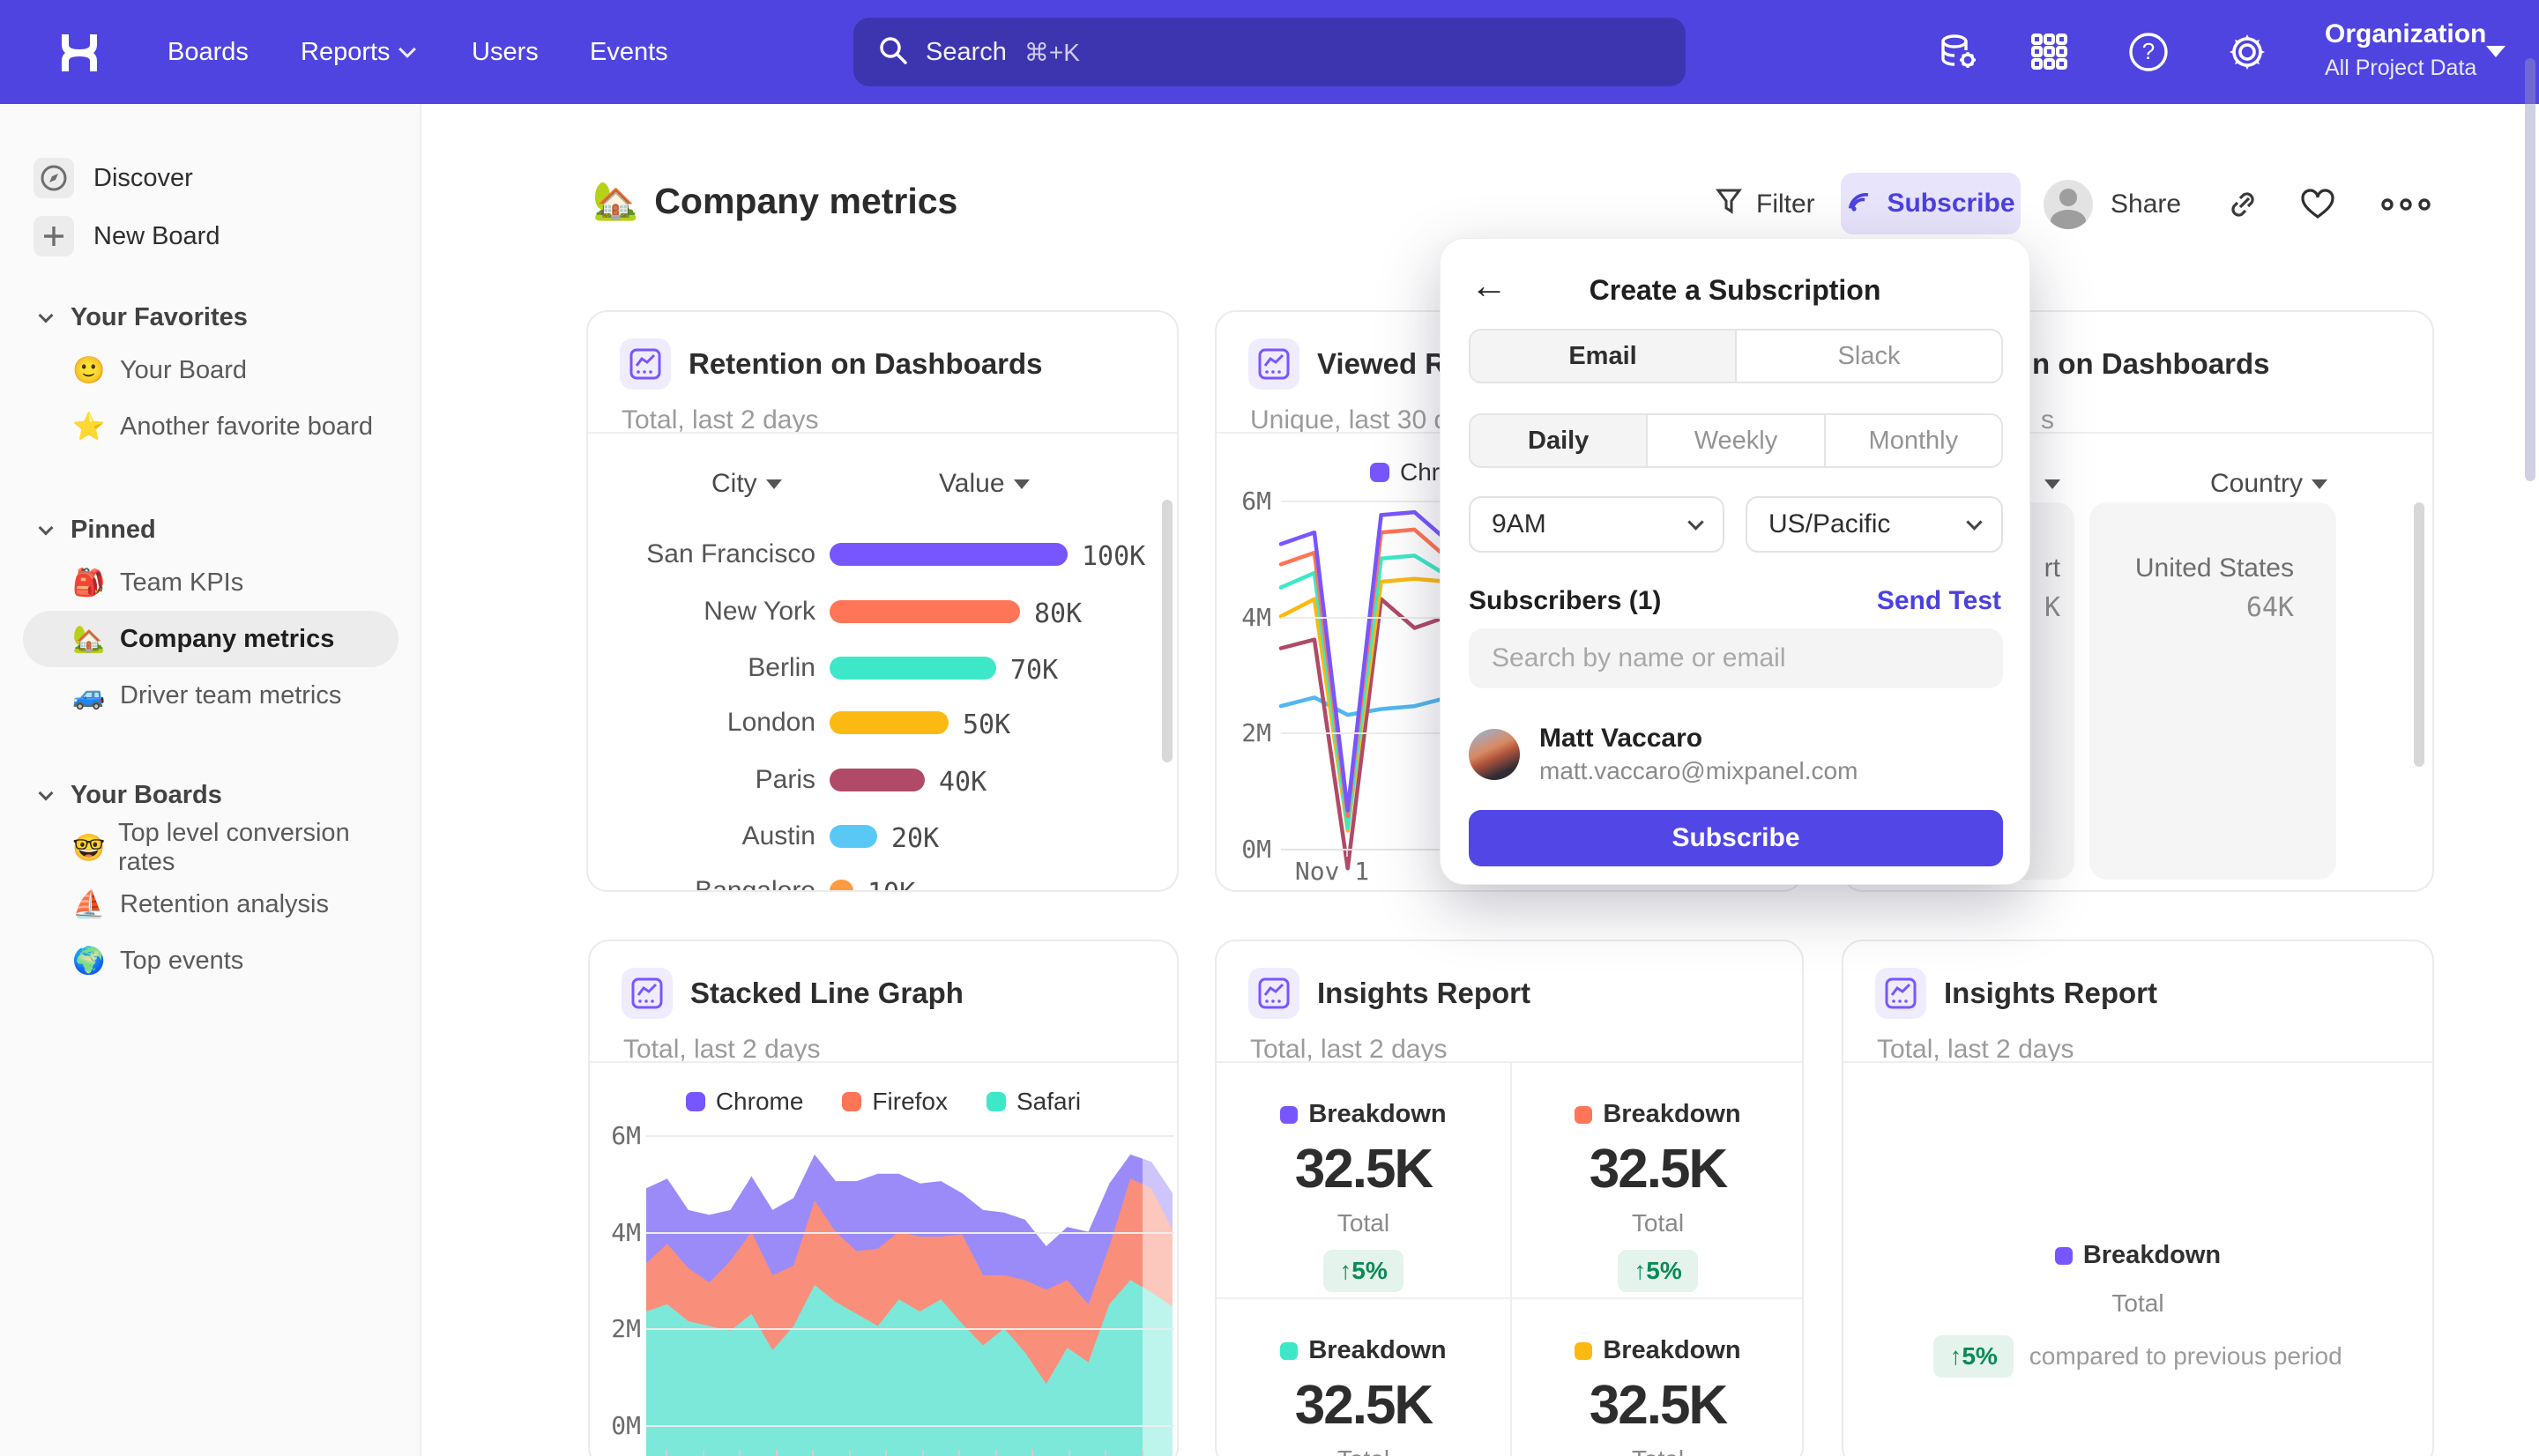 The height and width of the screenshot is (1456, 2539). I want to click on sidebar-item-team-kpis: 🎒 Team KPIs, so click(210, 582).